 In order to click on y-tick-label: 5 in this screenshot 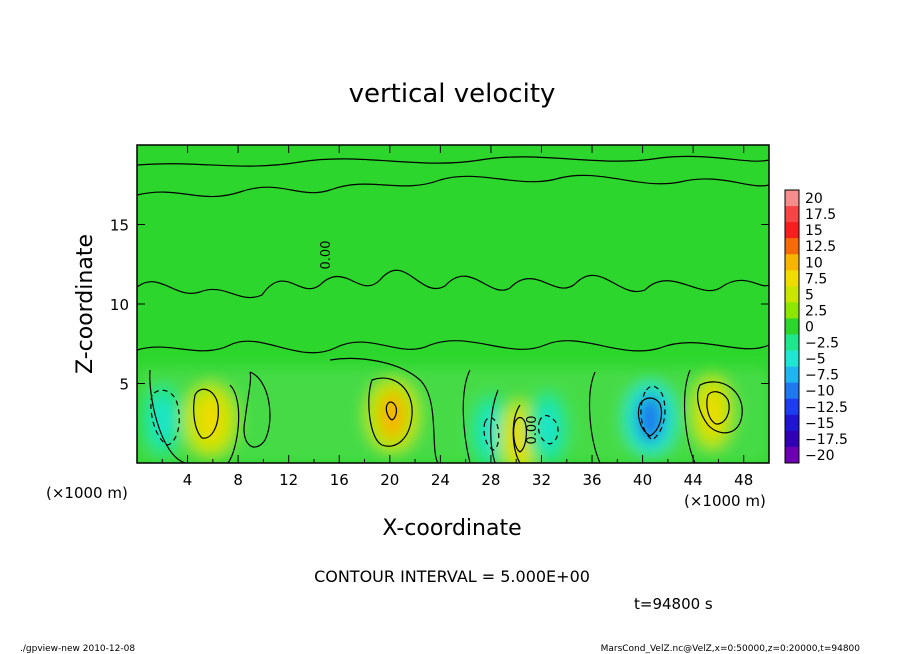, I will do `click(124, 385)`.